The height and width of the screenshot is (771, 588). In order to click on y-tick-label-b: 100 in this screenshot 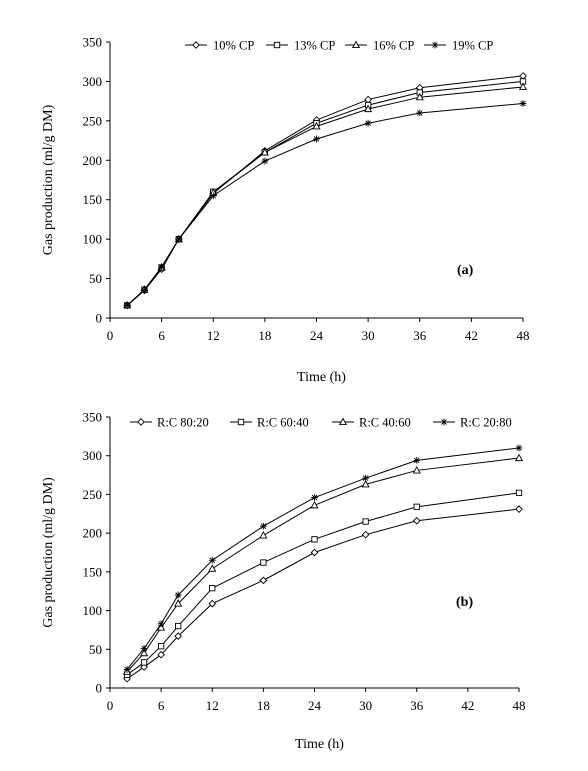, I will do `click(93, 610)`.